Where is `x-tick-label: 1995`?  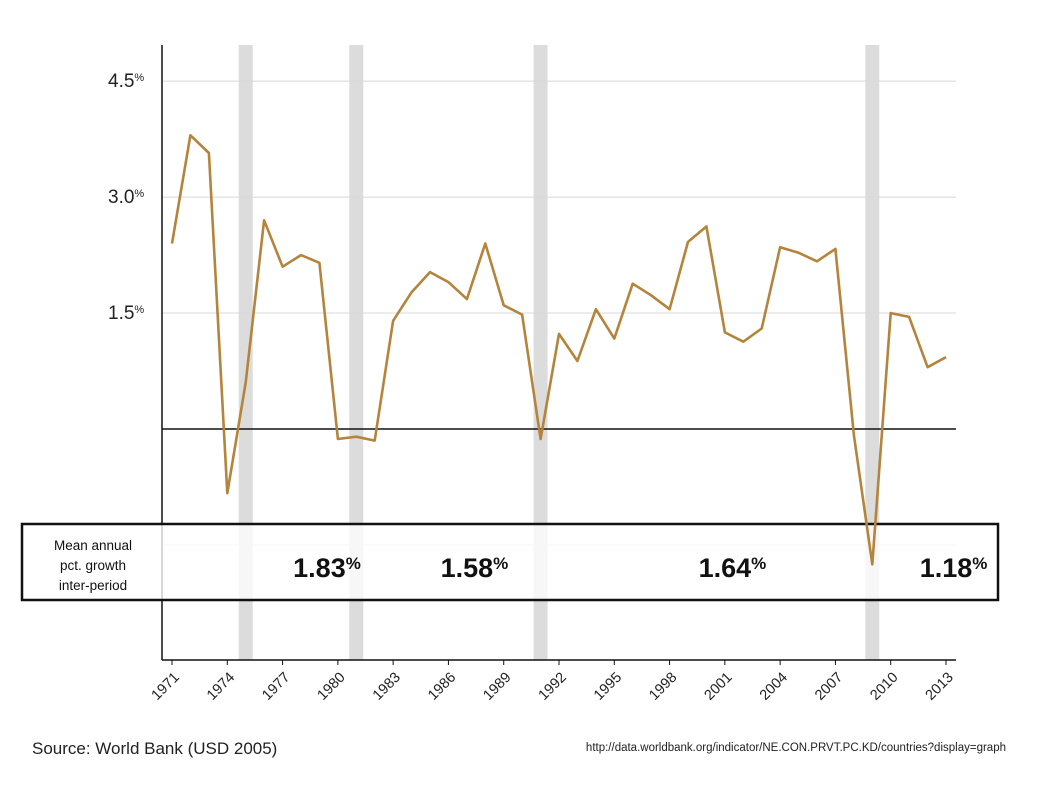
x-tick-label: 1995 is located at coordinates (608, 687).